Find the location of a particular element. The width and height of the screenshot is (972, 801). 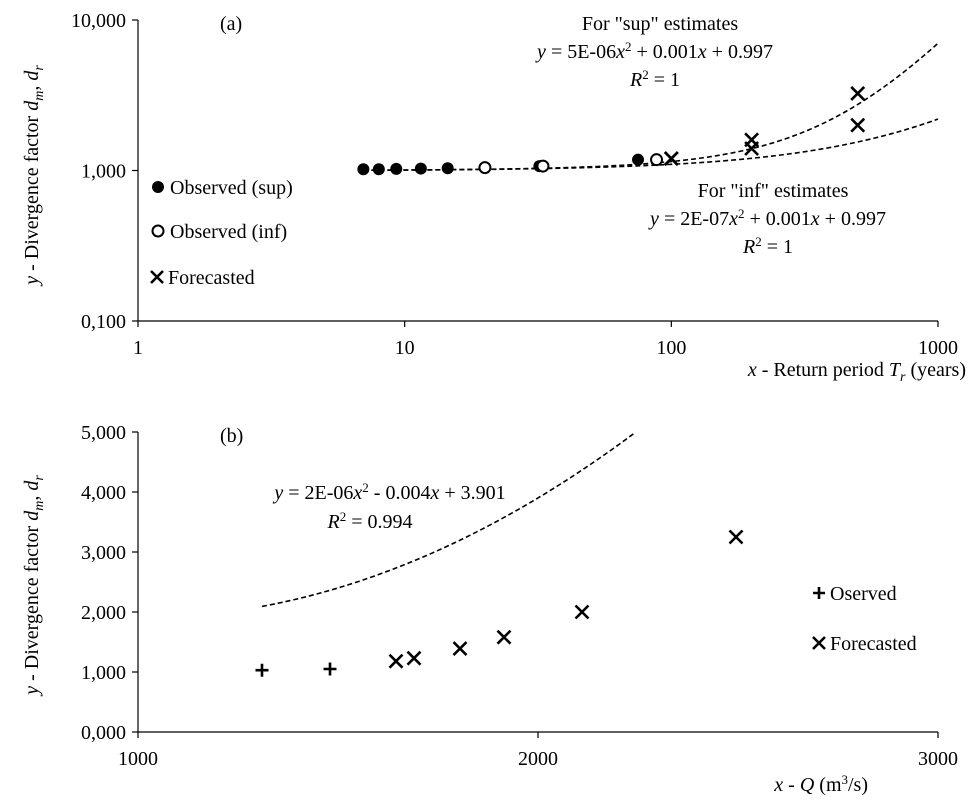

a-x-tick-label: 10 is located at coordinates (405, 348).